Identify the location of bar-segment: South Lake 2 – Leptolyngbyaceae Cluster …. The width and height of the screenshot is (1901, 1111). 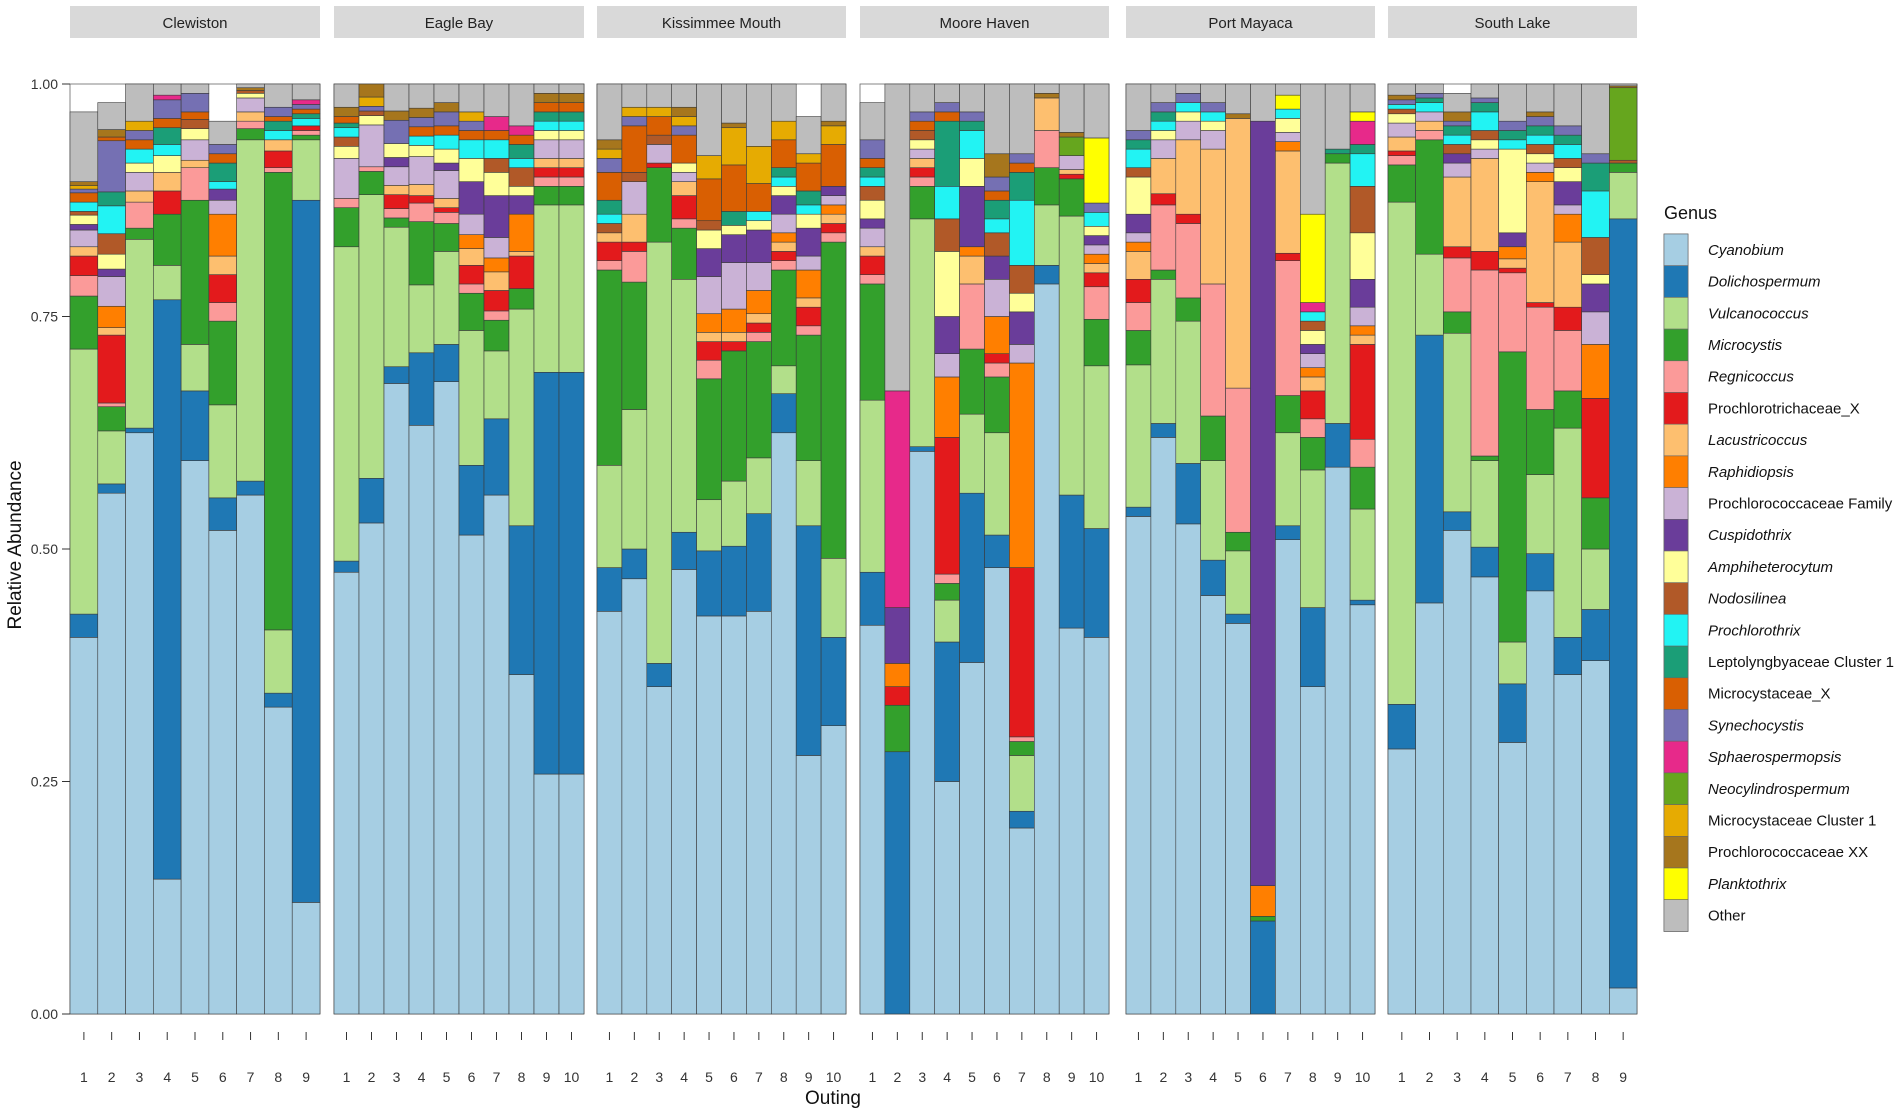
(1429, 100).